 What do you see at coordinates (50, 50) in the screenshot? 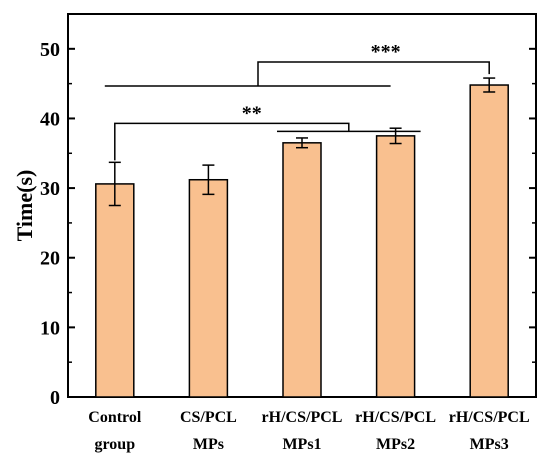
I see `y-tick-label: 50` at bounding box center [50, 50].